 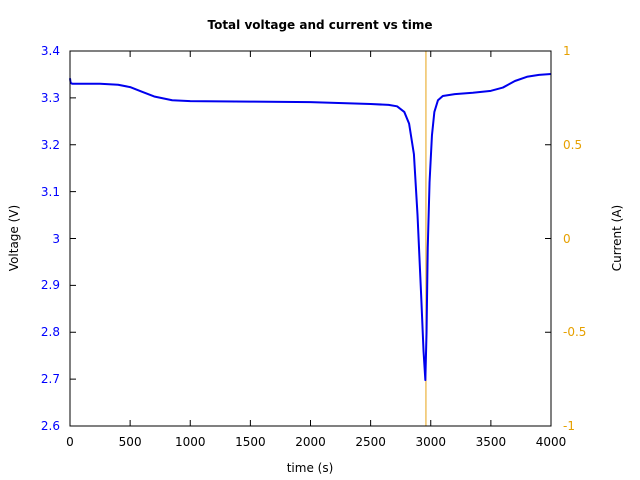 What do you see at coordinates (573, 144) in the screenshot?
I see `y-tick-label-right: 0.5` at bounding box center [573, 144].